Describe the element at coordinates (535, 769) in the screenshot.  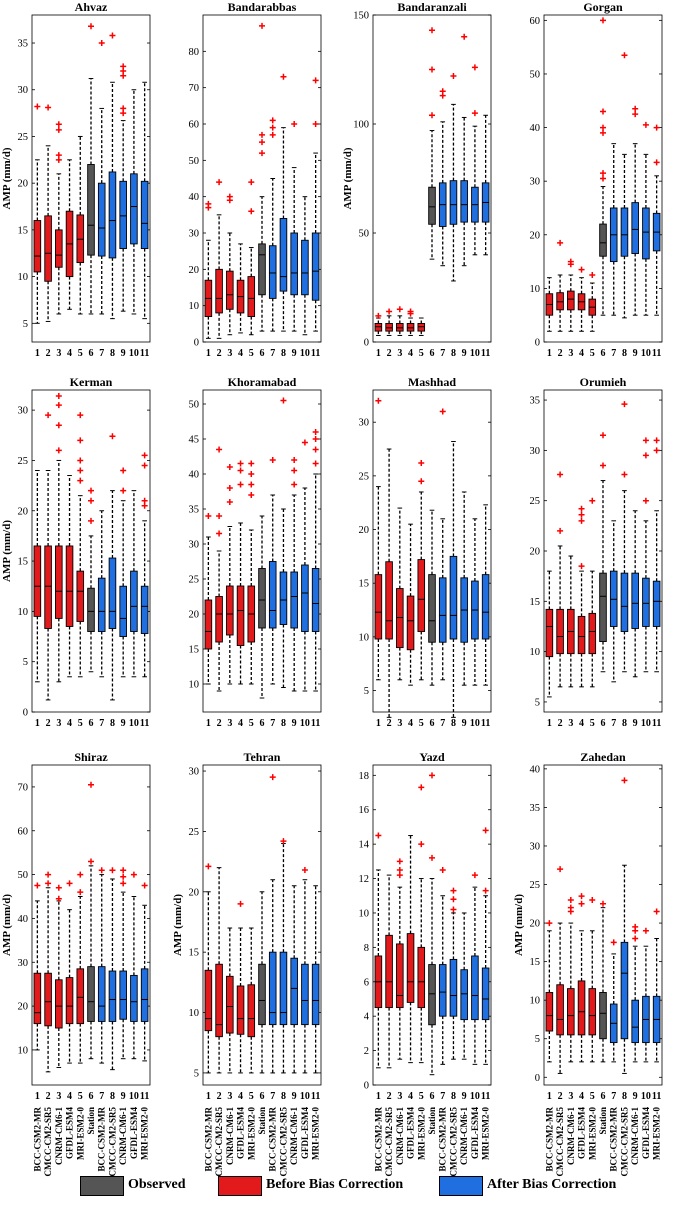
I see `y-tick-label: 40` at that location.